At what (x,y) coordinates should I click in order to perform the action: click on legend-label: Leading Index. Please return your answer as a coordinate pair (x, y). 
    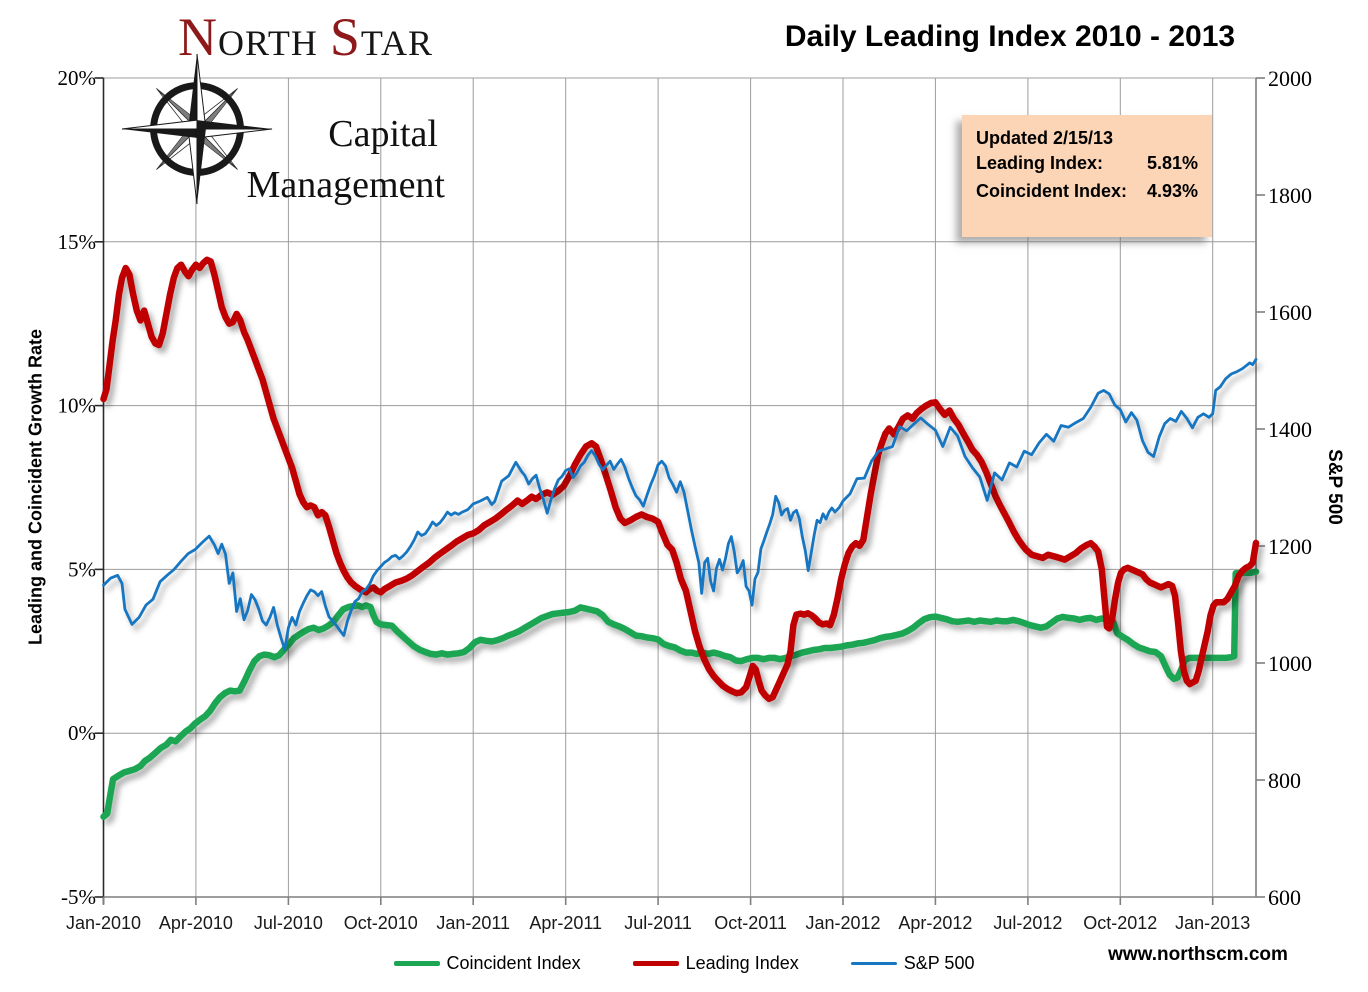
    Looking at the image, I should click on (742, 963).